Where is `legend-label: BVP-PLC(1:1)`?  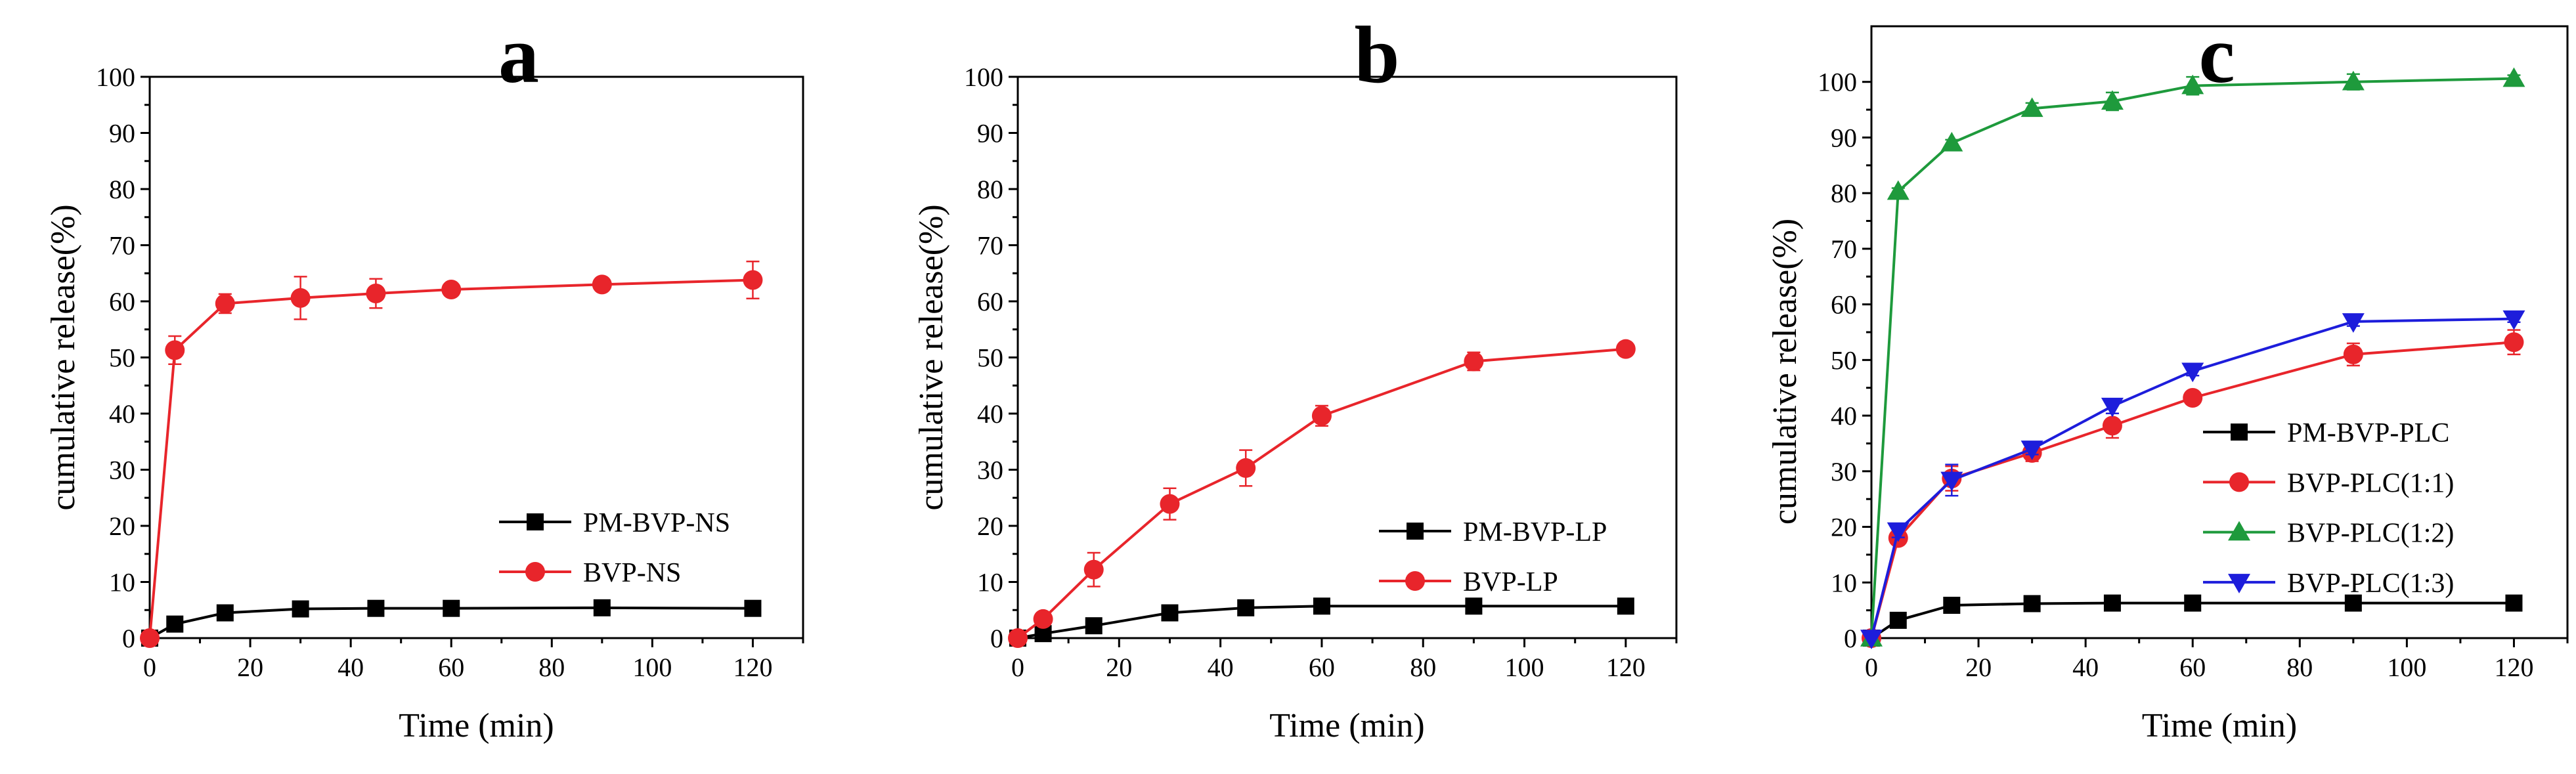
legend-label: BVP-PLC(1:1) is located at coordinates (2370, 483).